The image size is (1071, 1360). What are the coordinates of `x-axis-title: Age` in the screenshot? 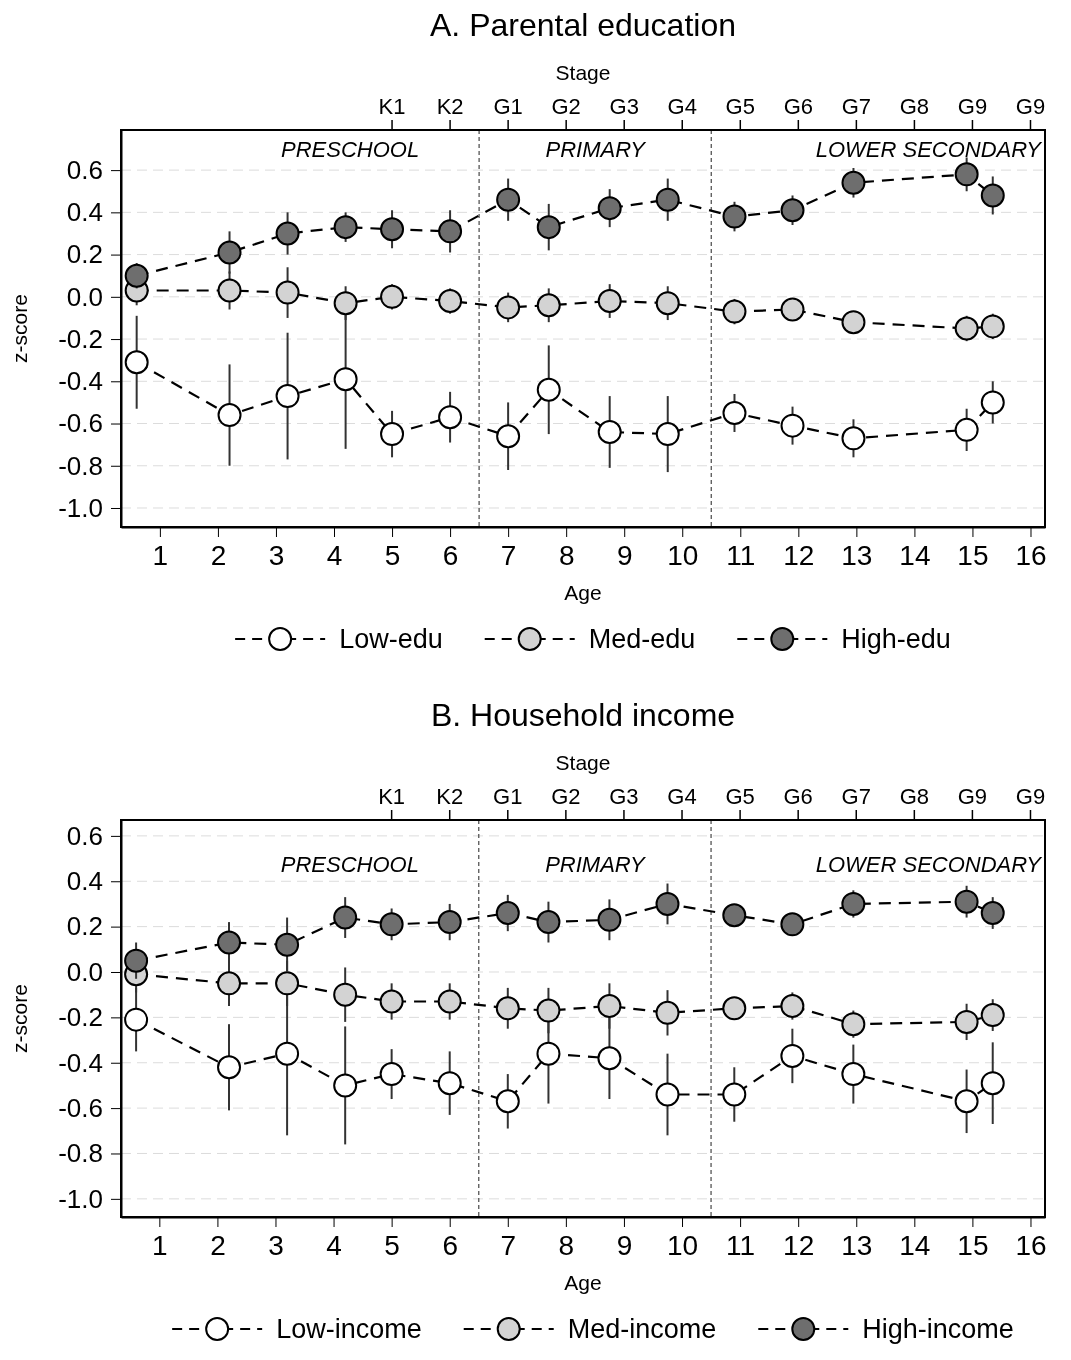 It's located at (583, 1282).